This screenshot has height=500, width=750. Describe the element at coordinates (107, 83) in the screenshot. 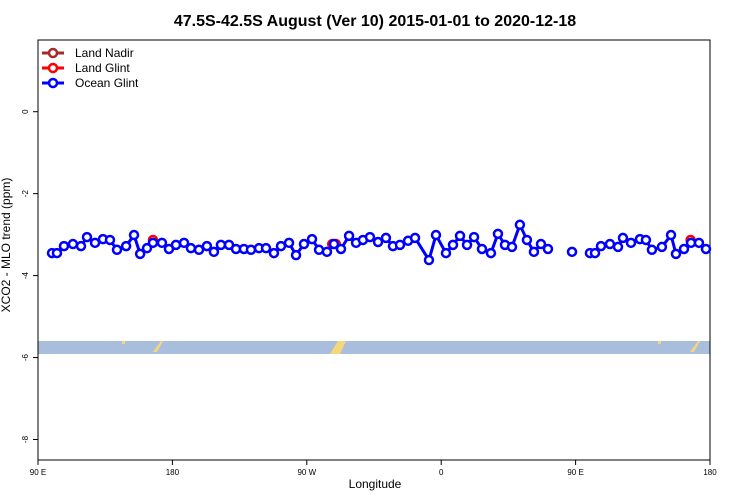

I see `legend-label: Ocean Glint` at that location.